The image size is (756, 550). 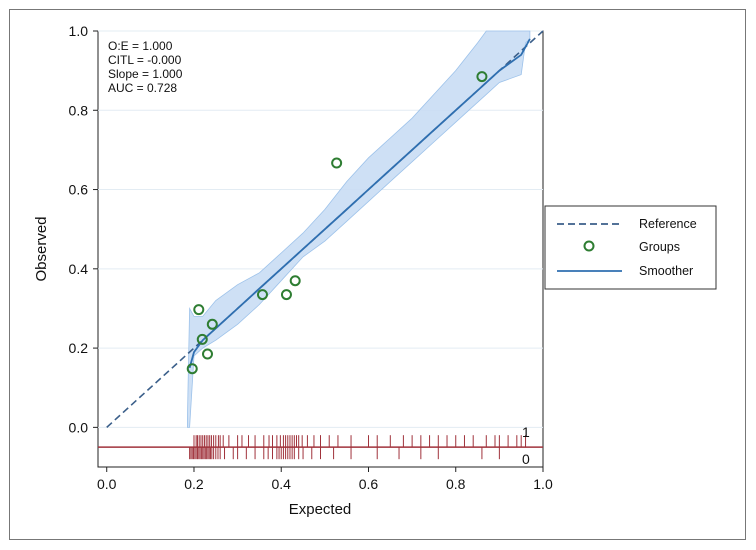 What do you see at coordinates (282, 484) in the screenshot?
I see `x-tick-label-2: 0.4` at bounding box center [282, 484].